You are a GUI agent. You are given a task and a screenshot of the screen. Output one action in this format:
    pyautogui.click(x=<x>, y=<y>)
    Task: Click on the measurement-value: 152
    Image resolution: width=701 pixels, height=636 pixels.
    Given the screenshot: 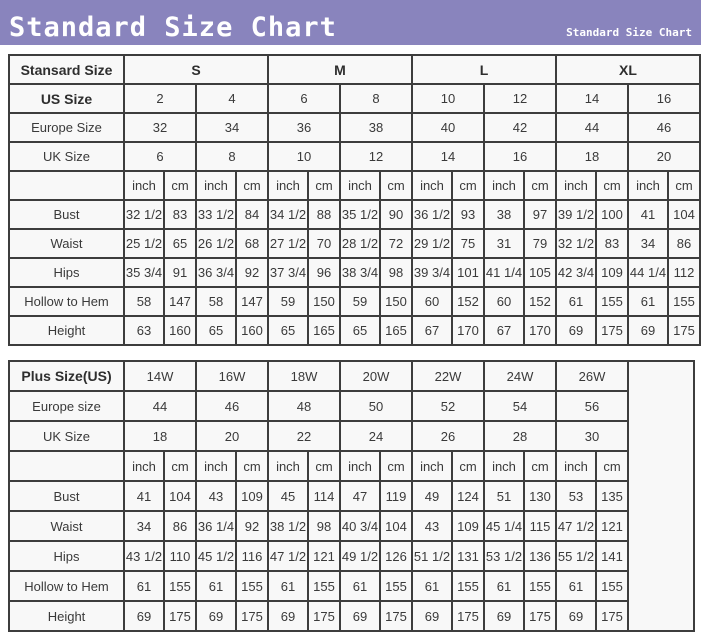 What is the action you would take?
    pyautogui.click(x=468, y=301)
    